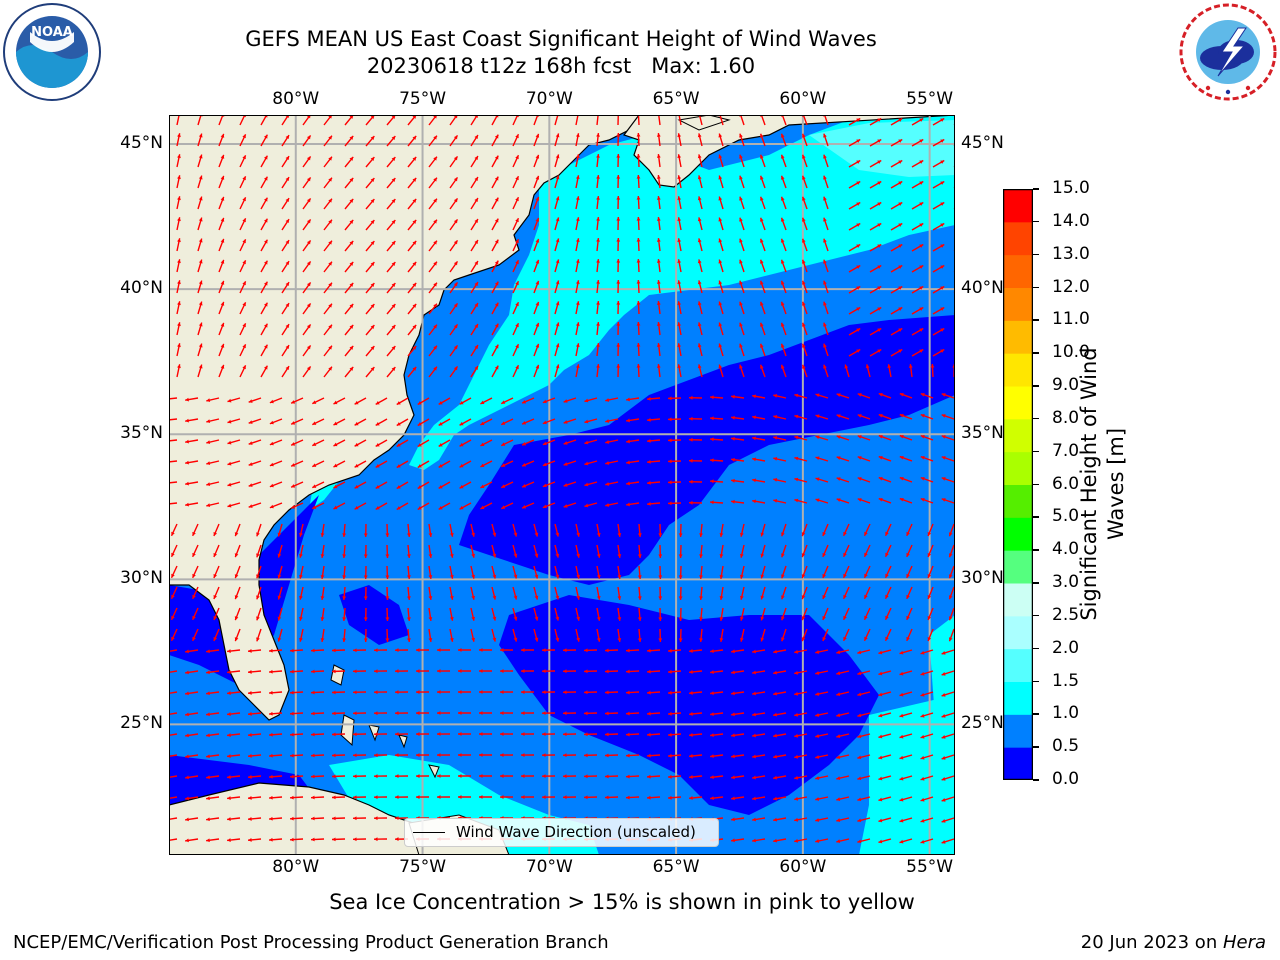 The width and height of the screenshot is (1280, 960). What do you see at coordinates (141, 723) in the screenshot?
I see `lat-tick-left: 25°N` at bounding box center [141, 723].